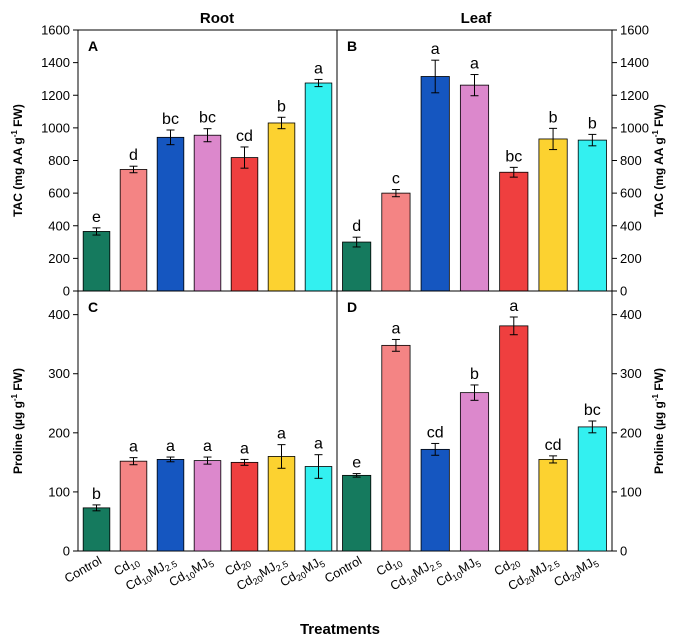  Describe the element at coordinates (631, 432) in the screenshot. I see `panel-d-ytick-label: 200` at that location.